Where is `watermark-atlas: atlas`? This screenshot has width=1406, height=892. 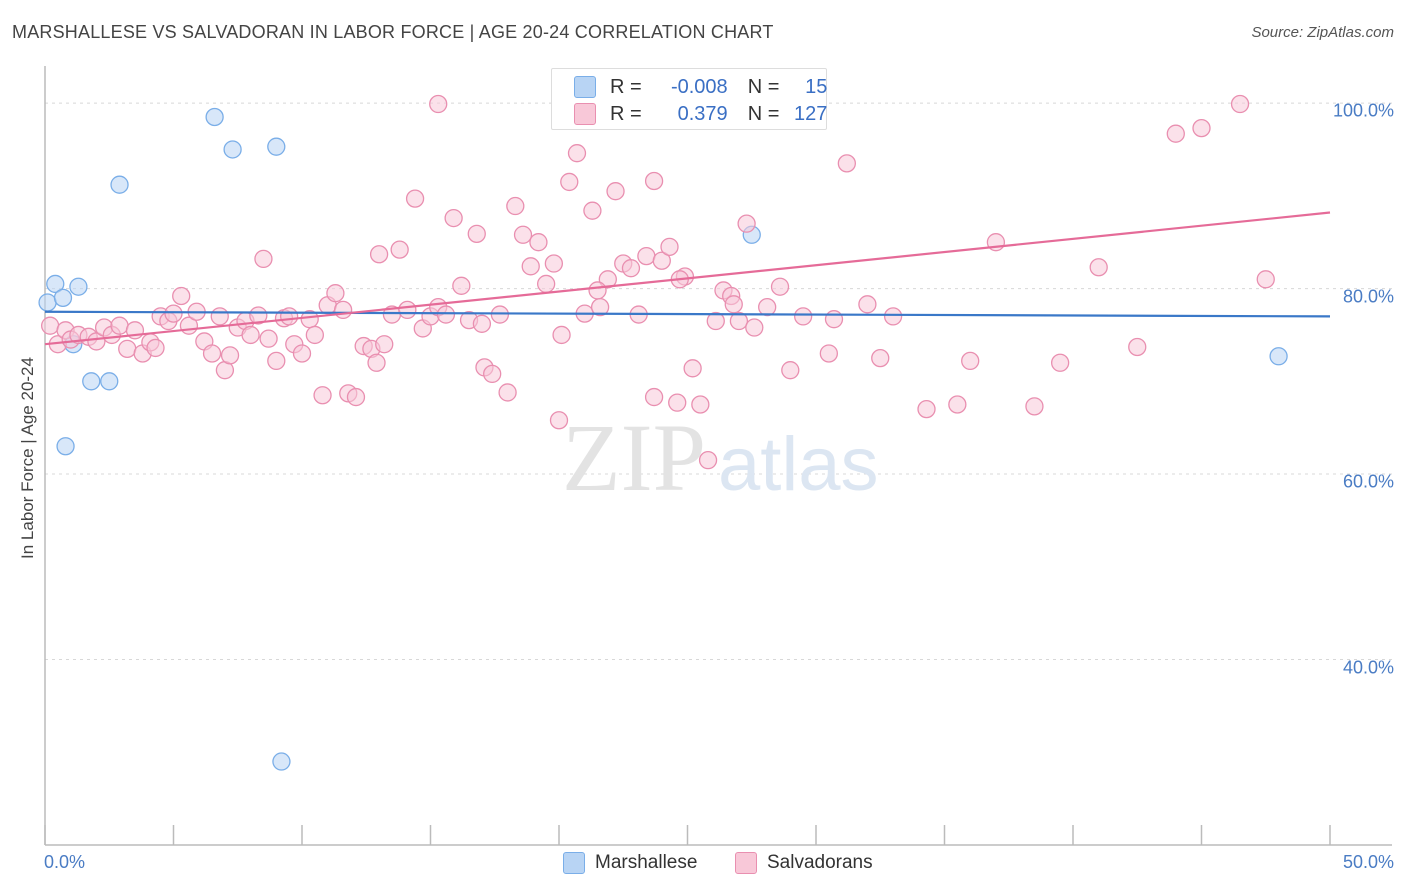 watermark-atlas: atlas is located at coordinates (798, 464).